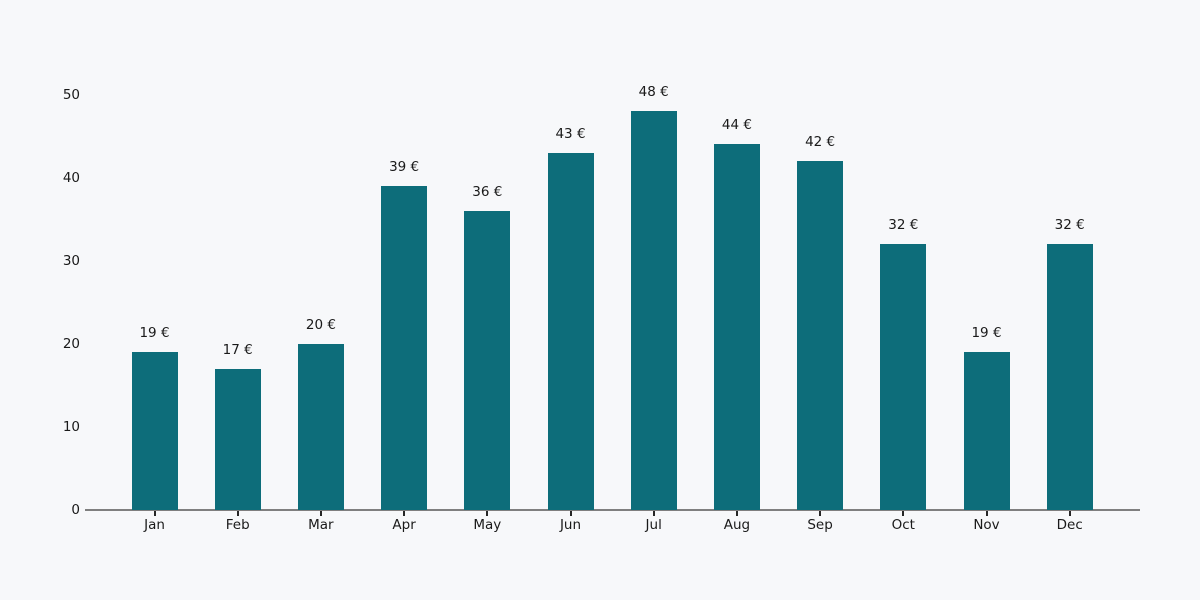 The image size is (1200, 600). I want to click on y-tick-label: 20, so click(71, 343).